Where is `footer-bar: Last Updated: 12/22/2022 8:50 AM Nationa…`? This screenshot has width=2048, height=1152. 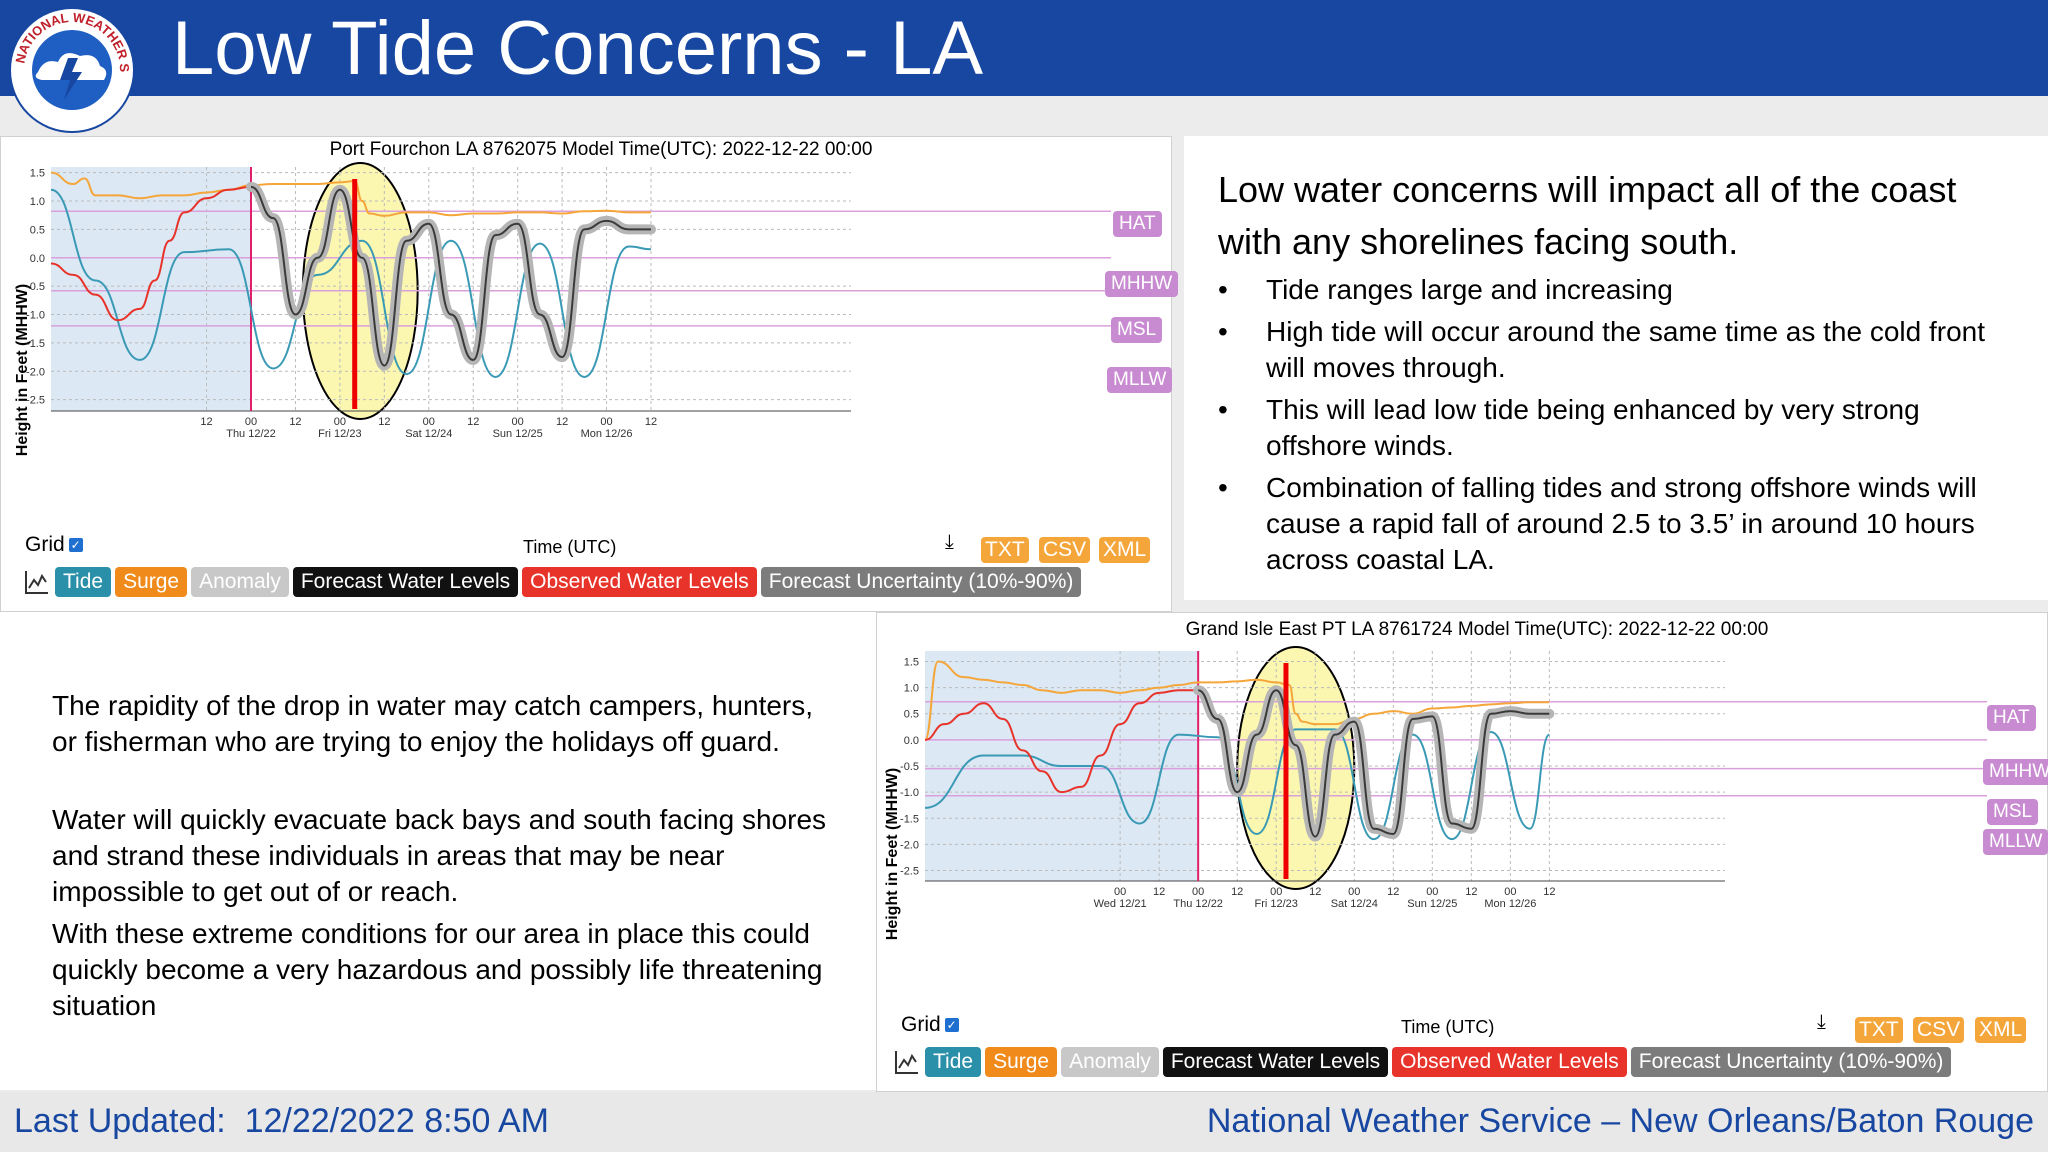
footer-bar: Last Updated: 12/22/2022 8:50 AM Nationa… is located at coordinates (1024, 1122).